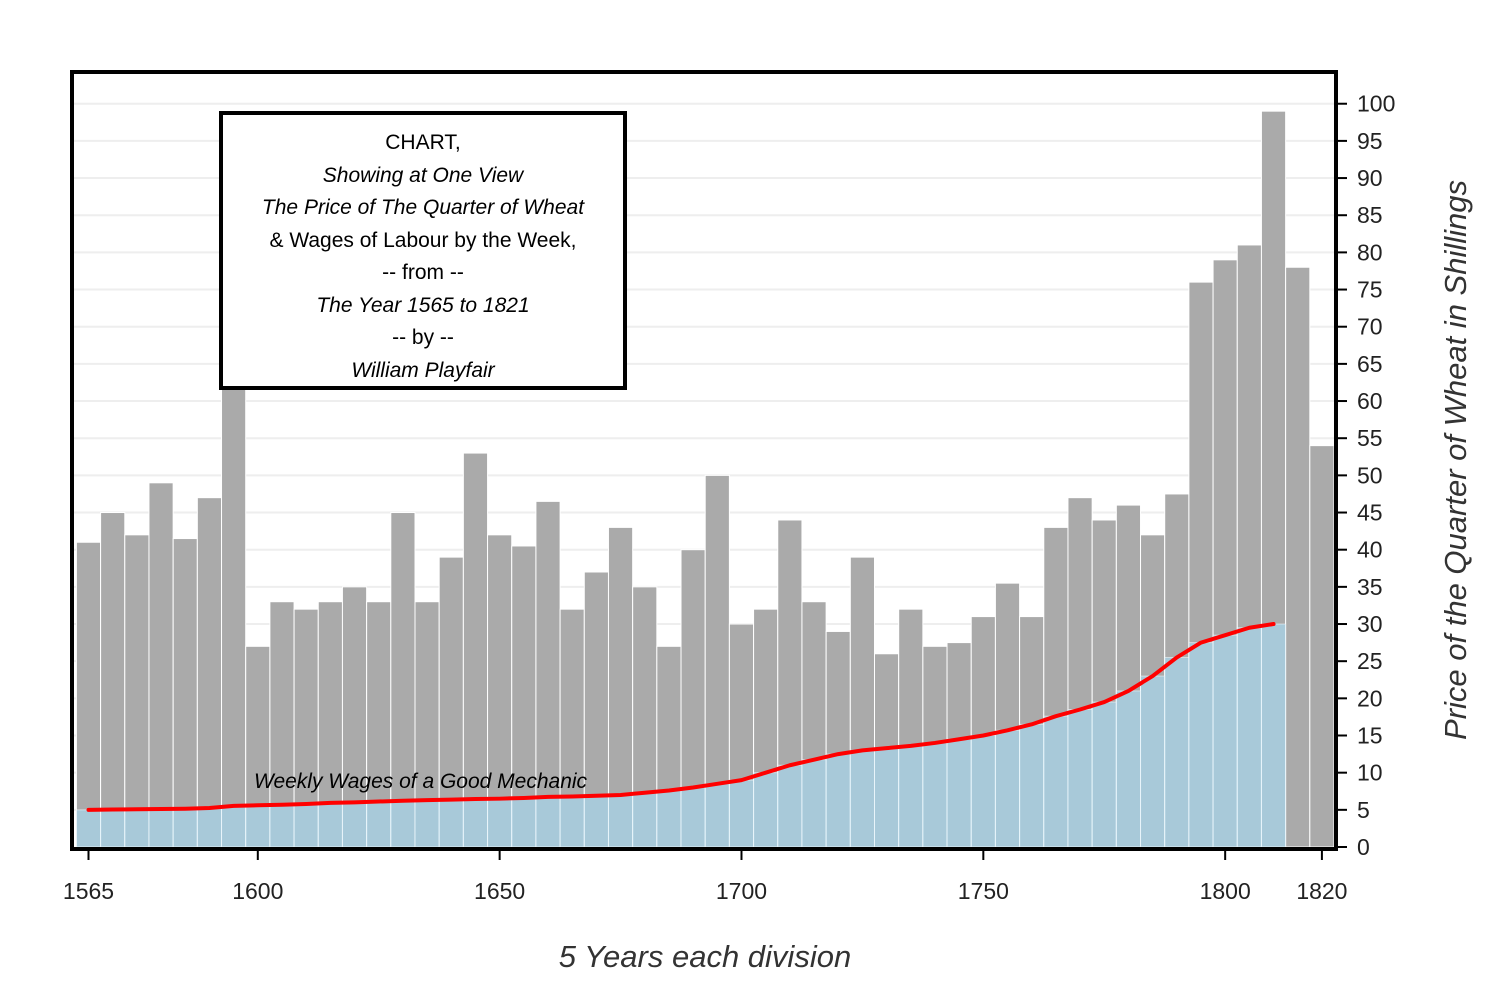 The image size is (1500, 1000). I want to click on y-tick-label: 65, so click(1370, 364).